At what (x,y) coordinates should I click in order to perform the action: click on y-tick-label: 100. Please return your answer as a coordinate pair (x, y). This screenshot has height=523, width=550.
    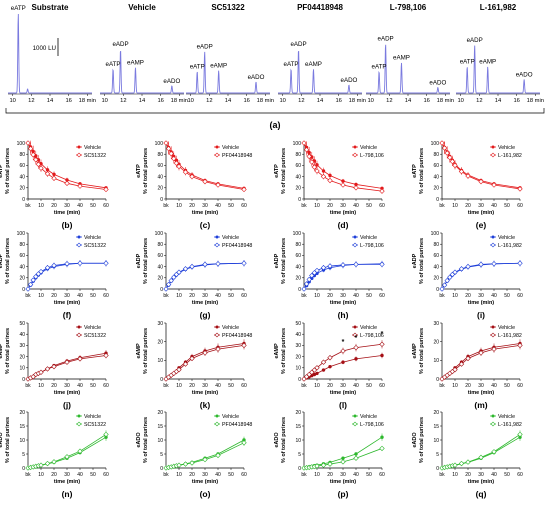
    Looking at the image, I should click on (435, 234).